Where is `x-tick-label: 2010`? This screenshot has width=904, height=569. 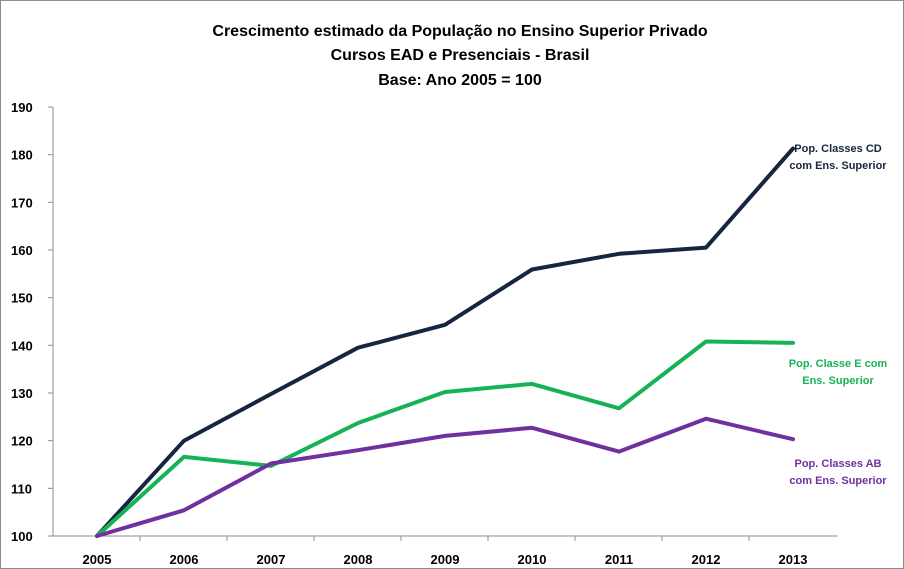 x-tick-label: 2010 is located at coordinates (532, 559).